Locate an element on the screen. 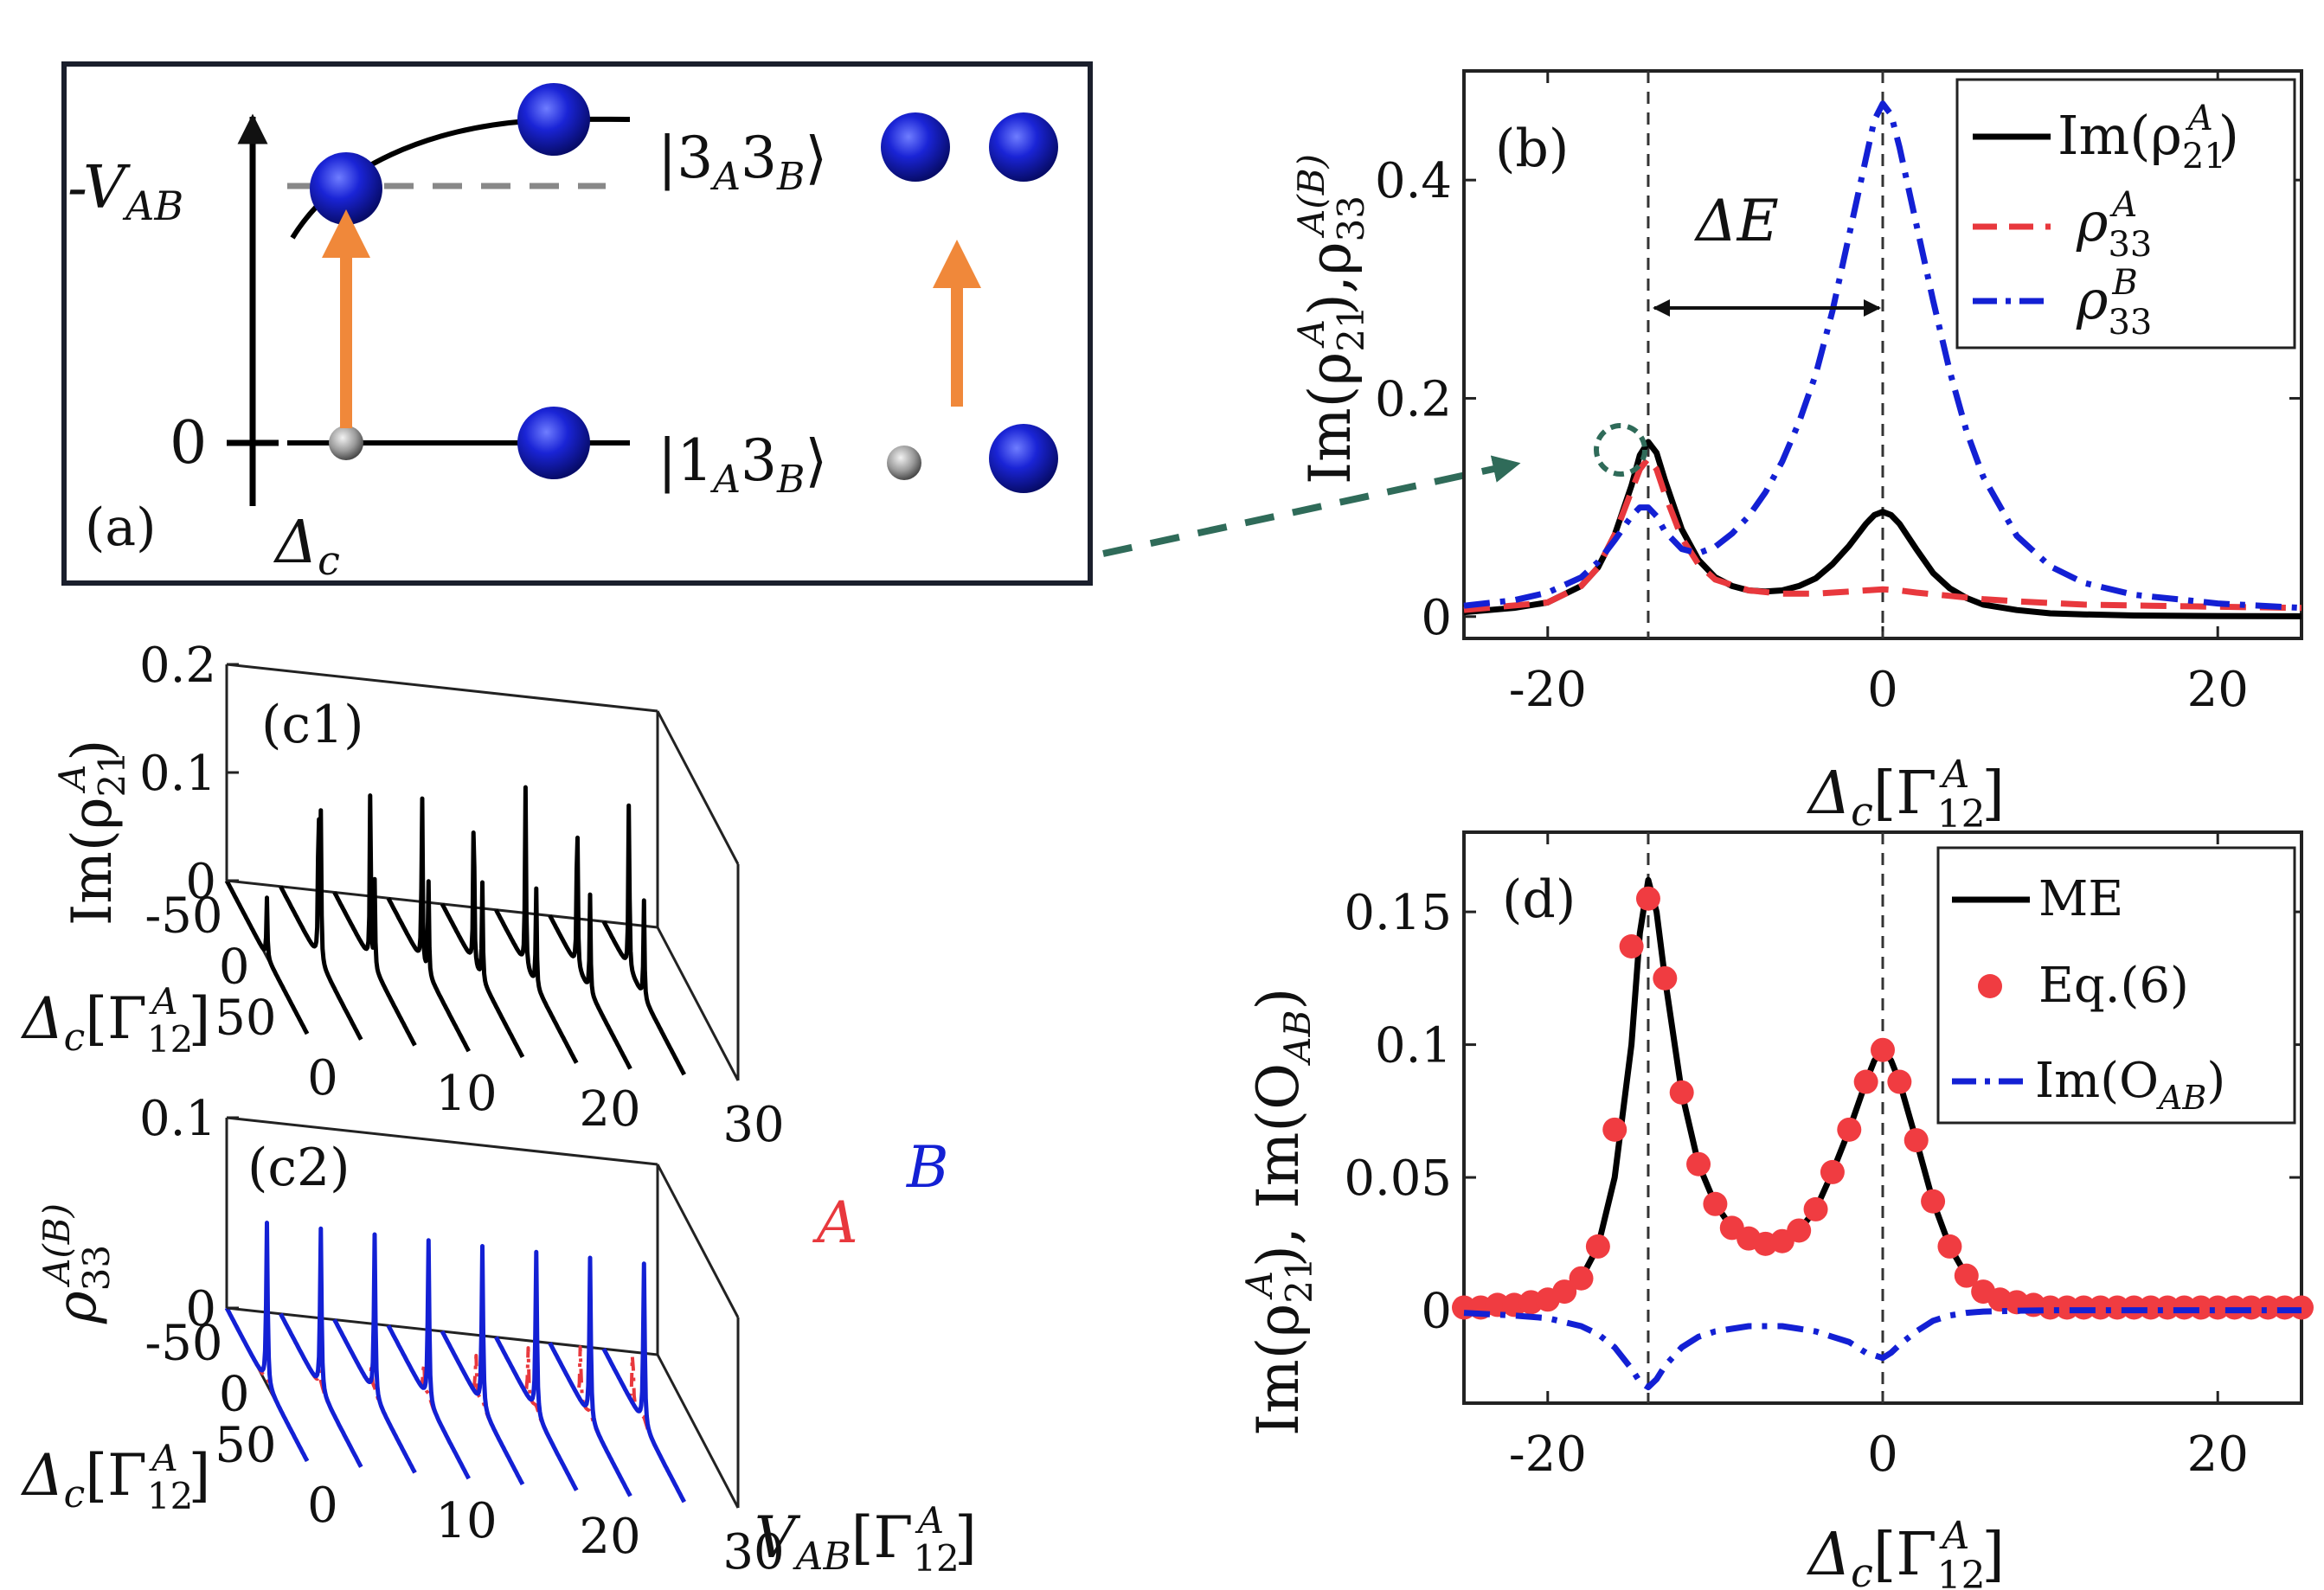 This screenshot has height=1590, width=2324. xtick-label: -20 is located at coordinates (1548, 690).